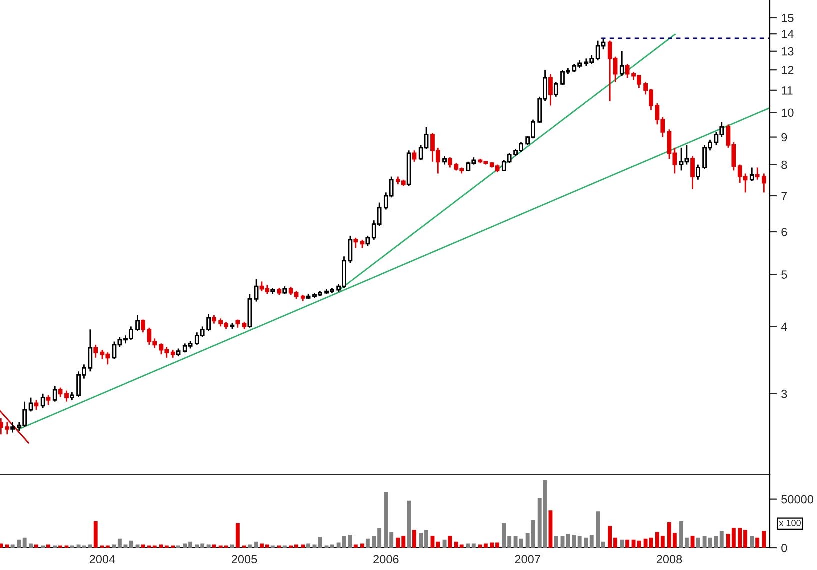 The image size is (817, 570). What do you see at coordinates (785, 394) in the screenshot?
I see `y-tick-label: 3` at bounding box center [785, 394].